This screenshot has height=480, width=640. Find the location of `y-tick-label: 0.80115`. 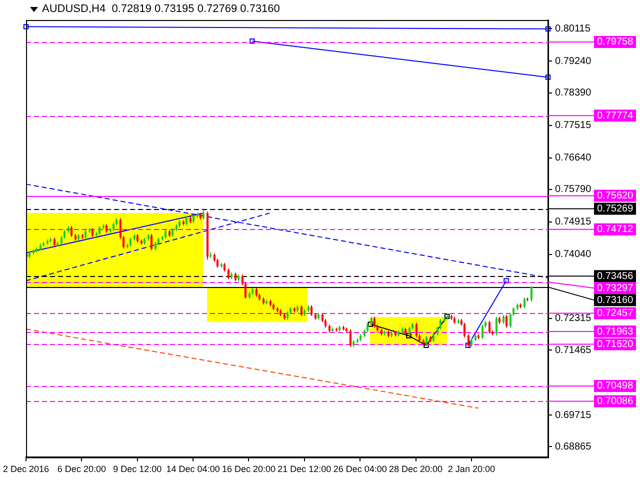

y-tick-label: 0.80115 is located at coordinates (573, 28).